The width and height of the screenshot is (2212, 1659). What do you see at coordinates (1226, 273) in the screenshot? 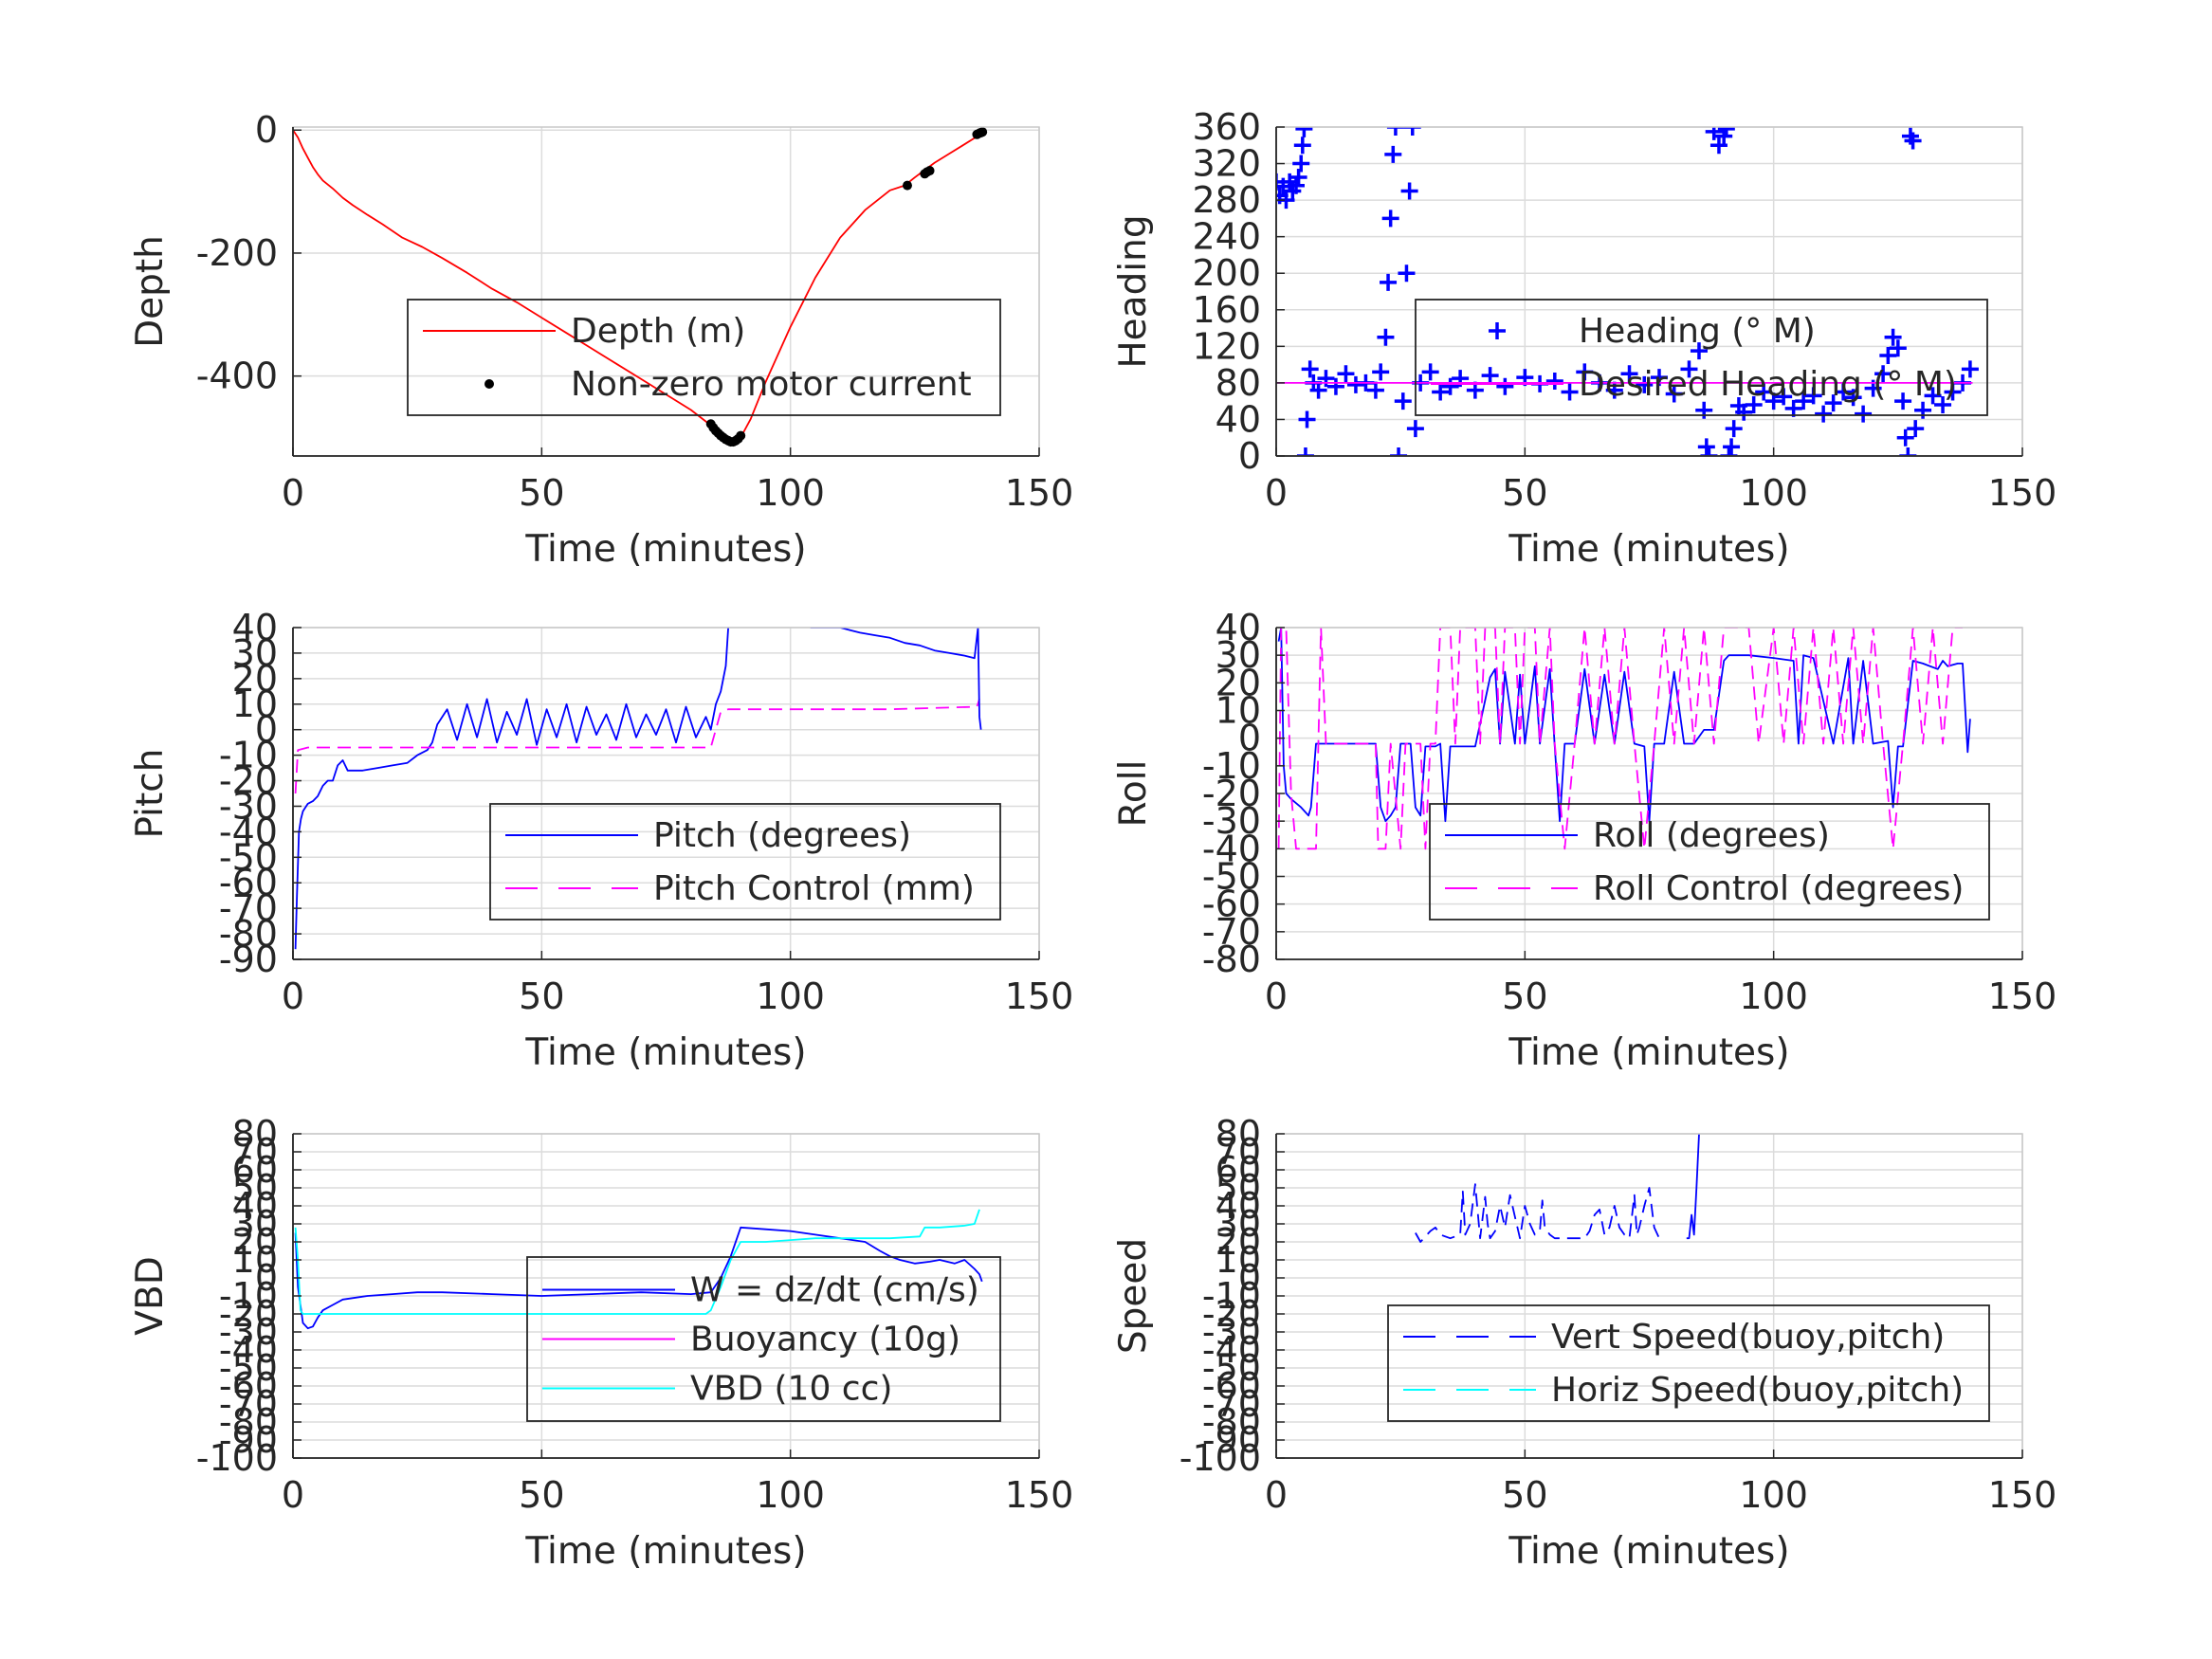
I see `heading-ytick-label: 200` at bounding box center [1226, 273].